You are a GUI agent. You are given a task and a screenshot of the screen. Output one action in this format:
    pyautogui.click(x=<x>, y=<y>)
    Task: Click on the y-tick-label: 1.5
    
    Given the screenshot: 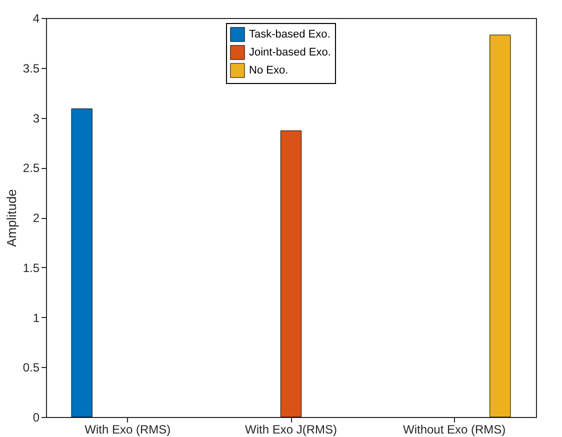 What is the action you would take?
    pyautogui.click(x=31, y=267)
    